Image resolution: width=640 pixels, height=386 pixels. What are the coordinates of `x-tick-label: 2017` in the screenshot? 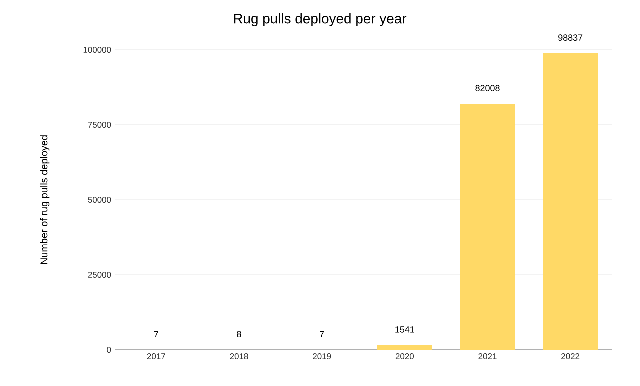 It's located at (156, 357).